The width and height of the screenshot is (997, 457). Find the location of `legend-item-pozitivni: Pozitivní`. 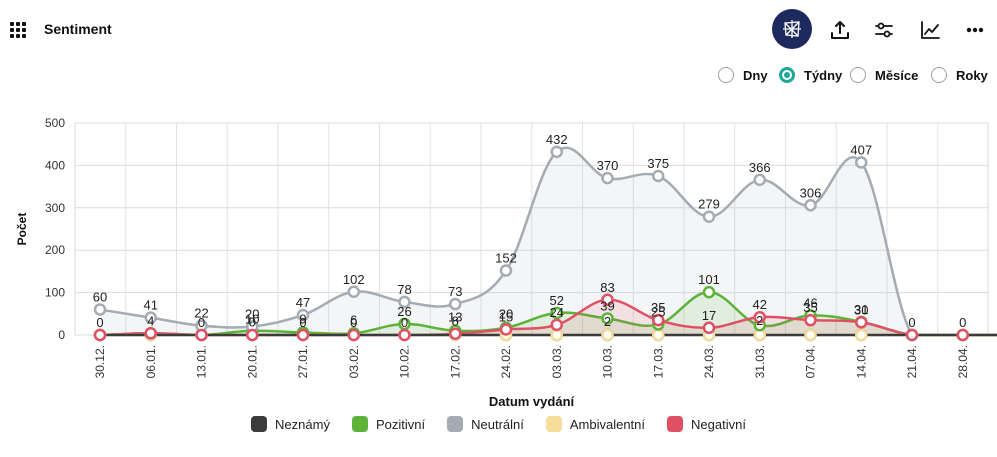

legend-item-pozitivni: Pozitivní is located at coordinates (388, 424).